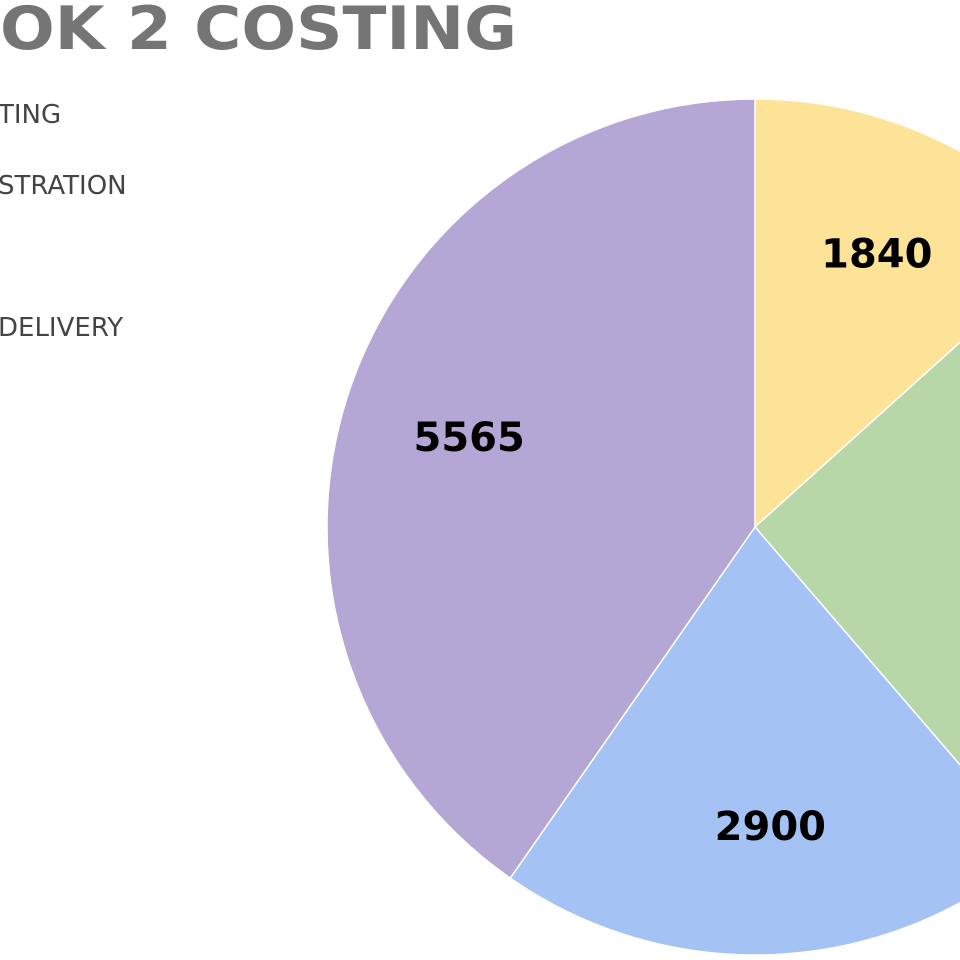  Describe the element at coordinates (30, 115) in the screenshot. I see `legend-label: TING` at that location.